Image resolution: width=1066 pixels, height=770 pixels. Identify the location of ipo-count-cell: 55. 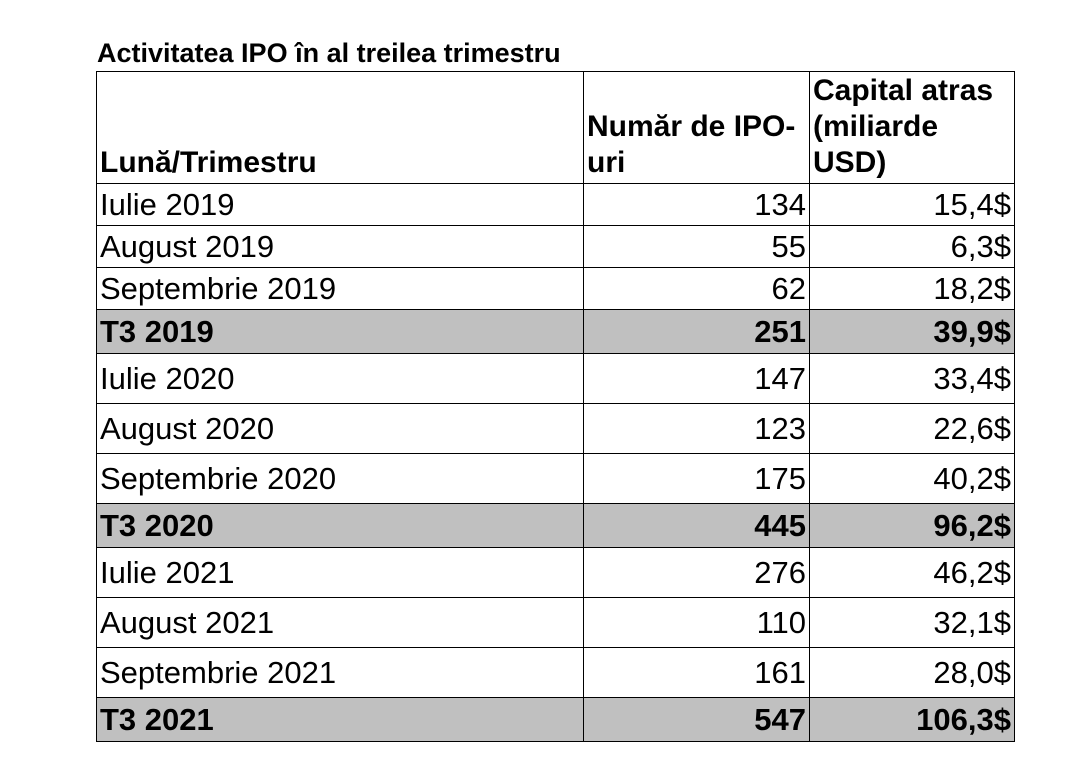
(696, 246).